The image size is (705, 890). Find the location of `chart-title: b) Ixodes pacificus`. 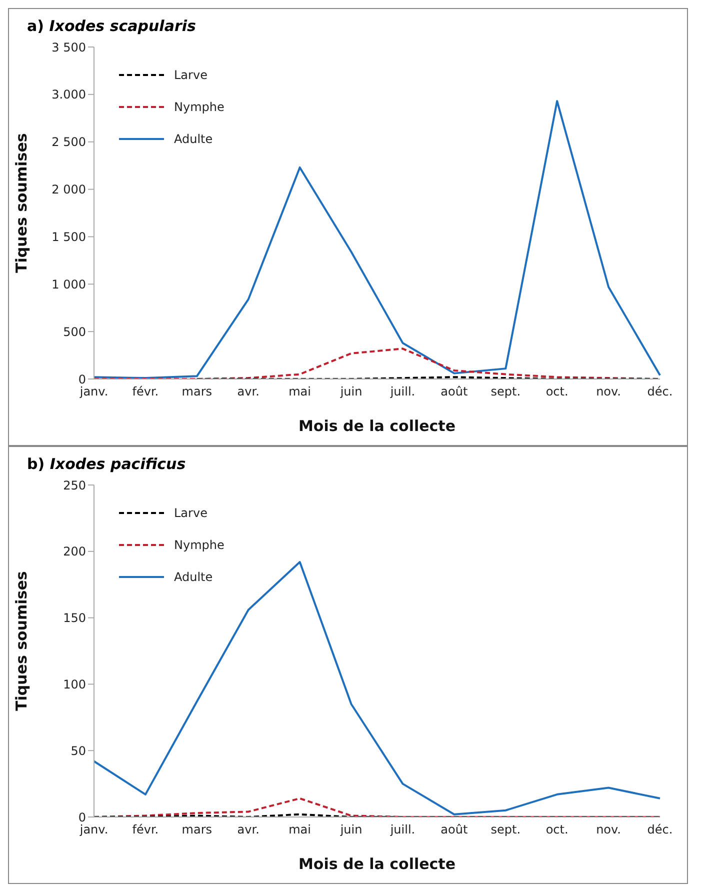

chart-title: b) Ixodes pacificus is located at coordinates (106, 463).